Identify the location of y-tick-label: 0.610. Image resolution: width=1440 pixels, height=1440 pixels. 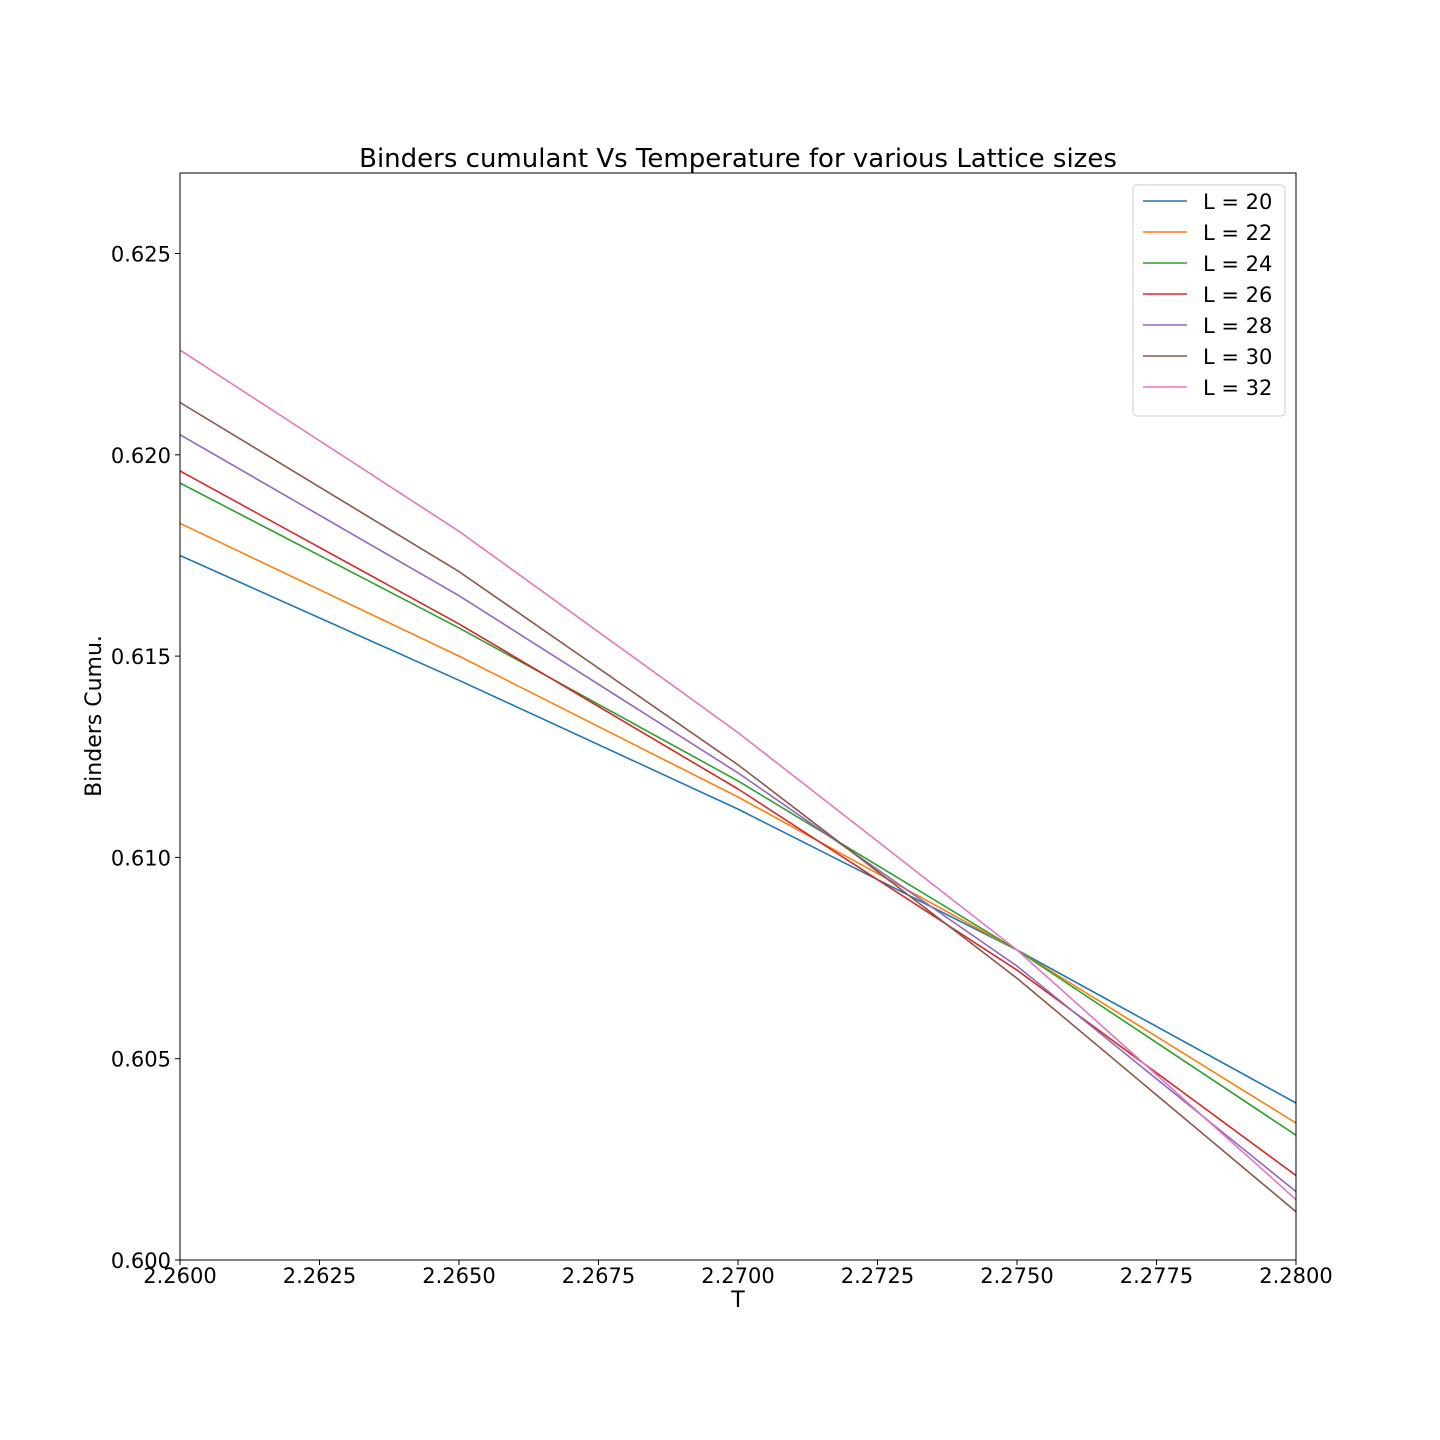
(141, 858).